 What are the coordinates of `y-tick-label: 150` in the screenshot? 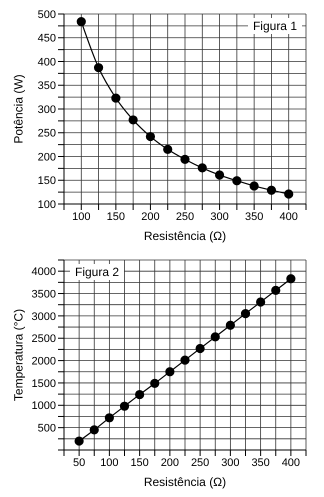 It's located at (47, 181).